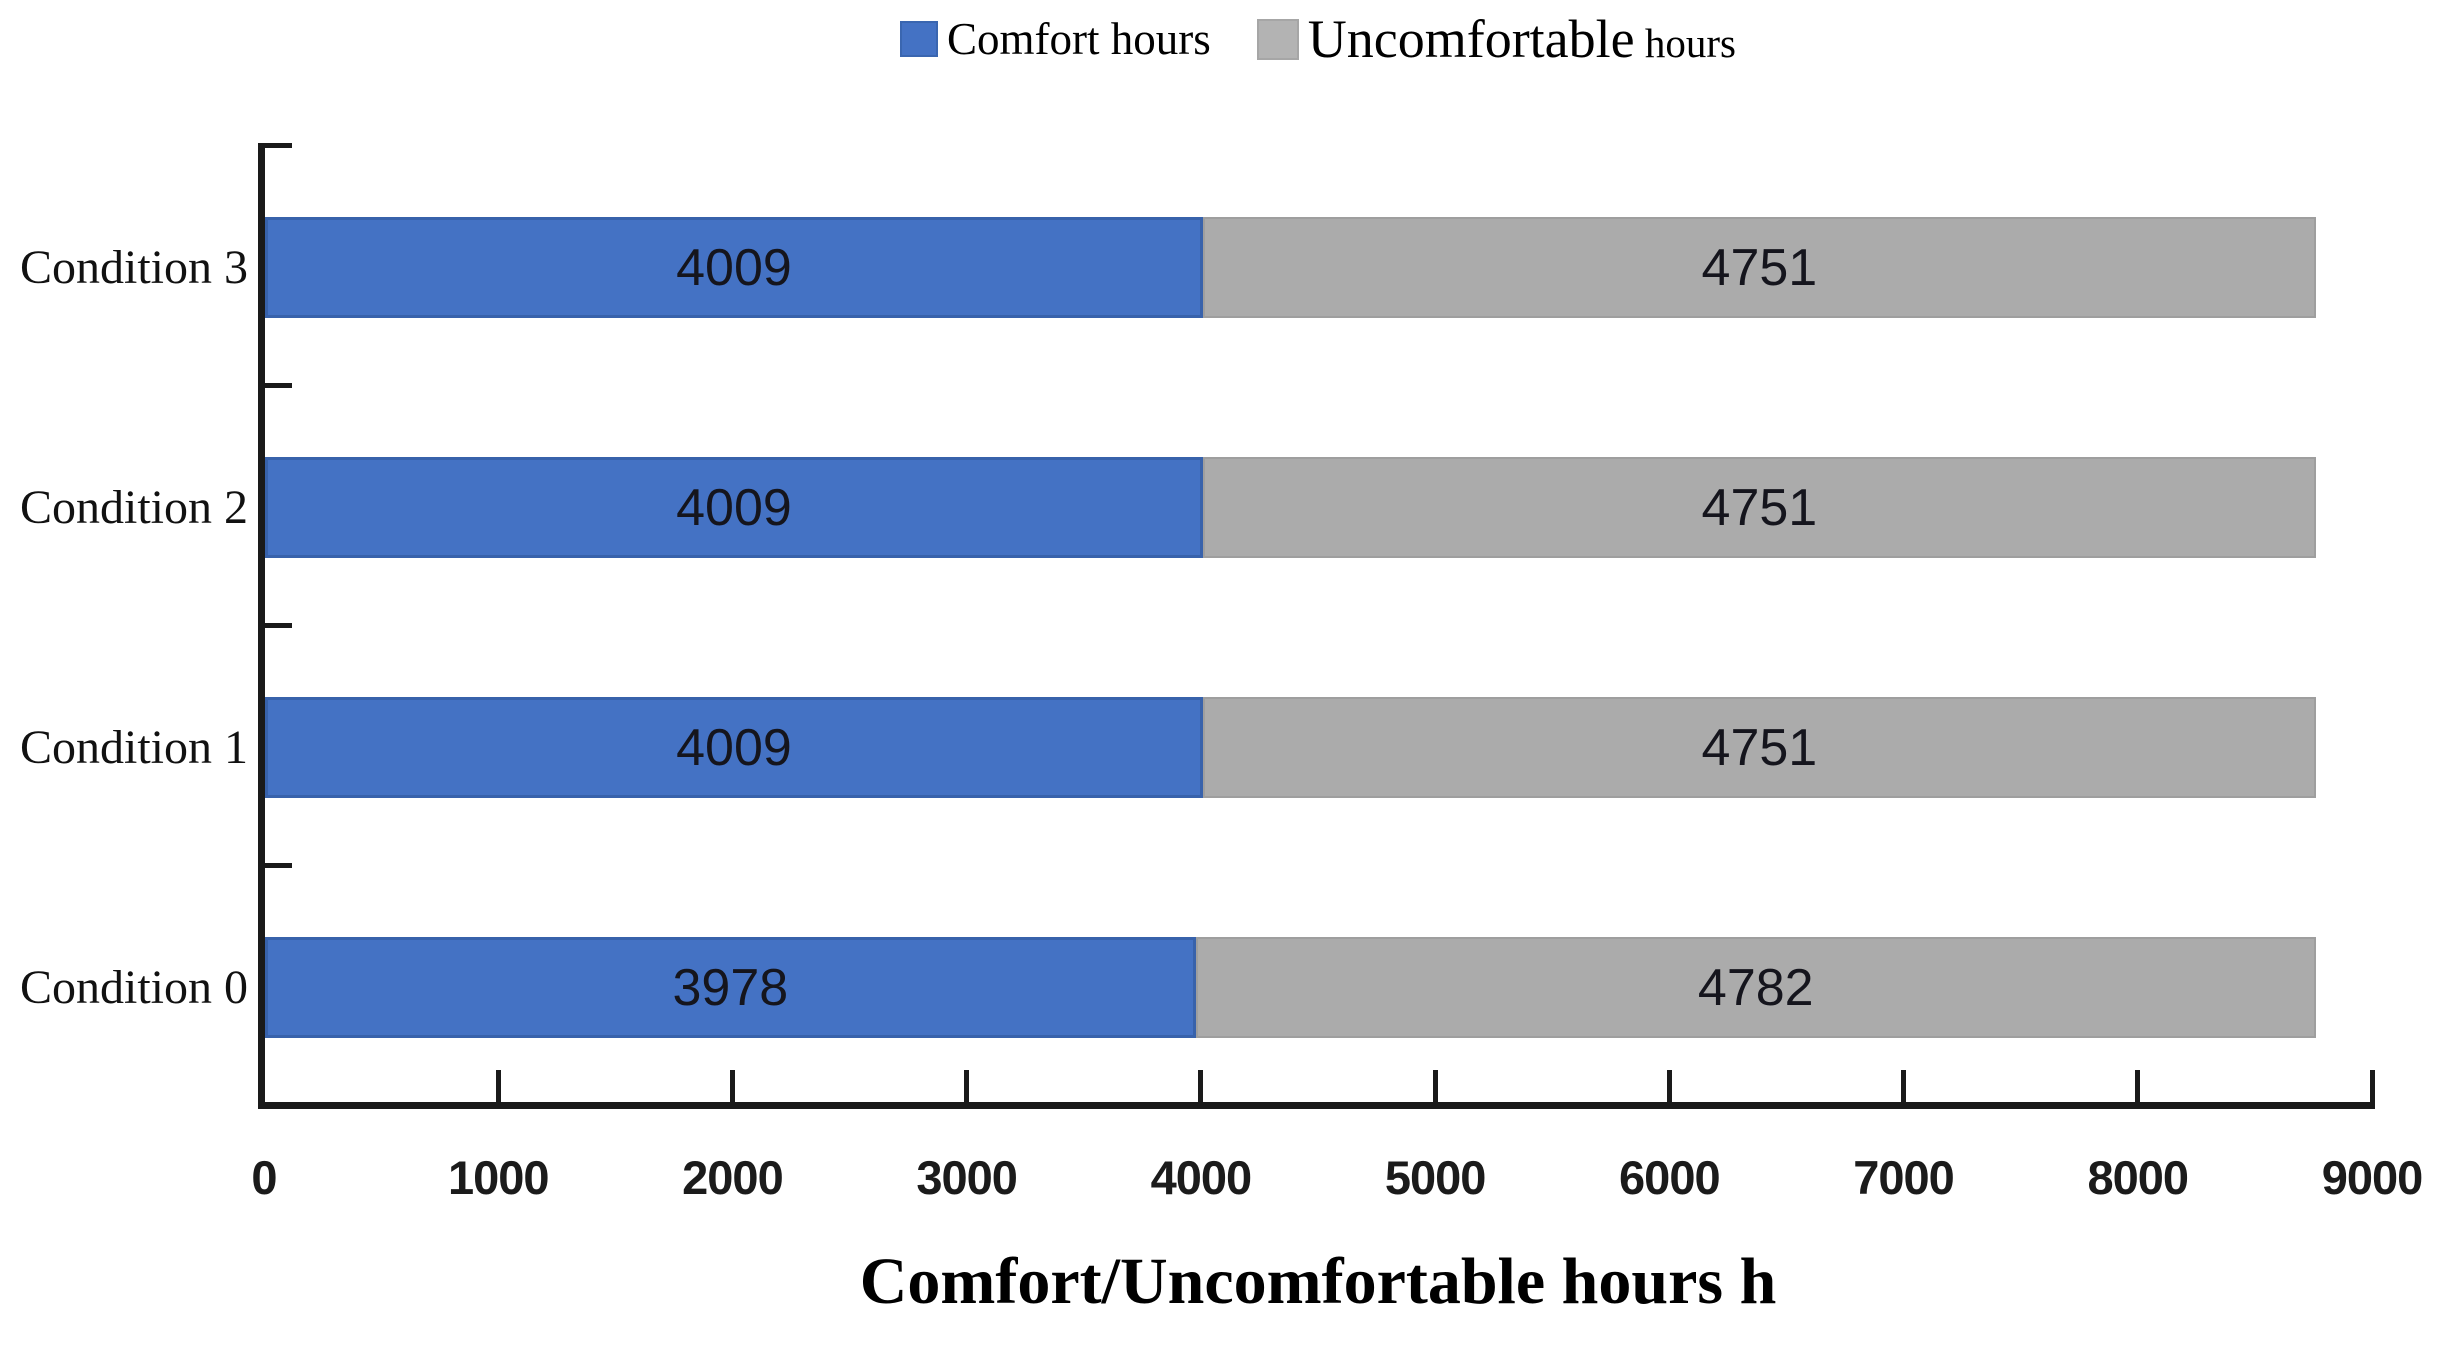  What do you see at coordinates (133, 267) in the screenshot?
I see `y-axis-category-label: Condition 3` at bounding box center [133, 267].